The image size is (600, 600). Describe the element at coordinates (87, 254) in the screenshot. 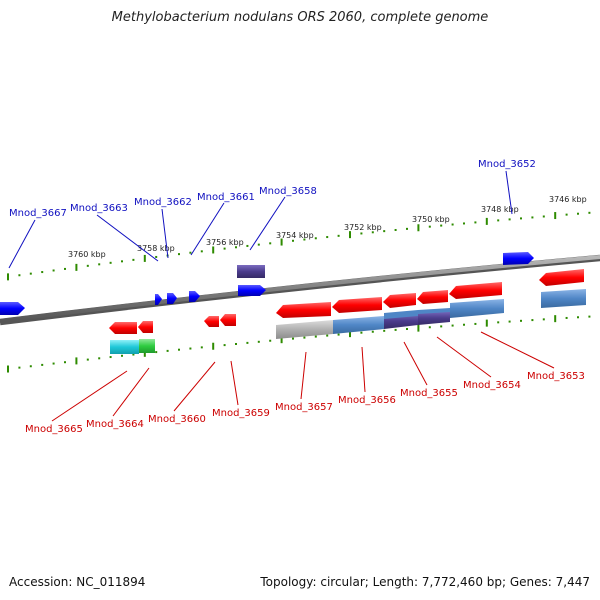

I see `scale-label: 3760 kbp` at that location.